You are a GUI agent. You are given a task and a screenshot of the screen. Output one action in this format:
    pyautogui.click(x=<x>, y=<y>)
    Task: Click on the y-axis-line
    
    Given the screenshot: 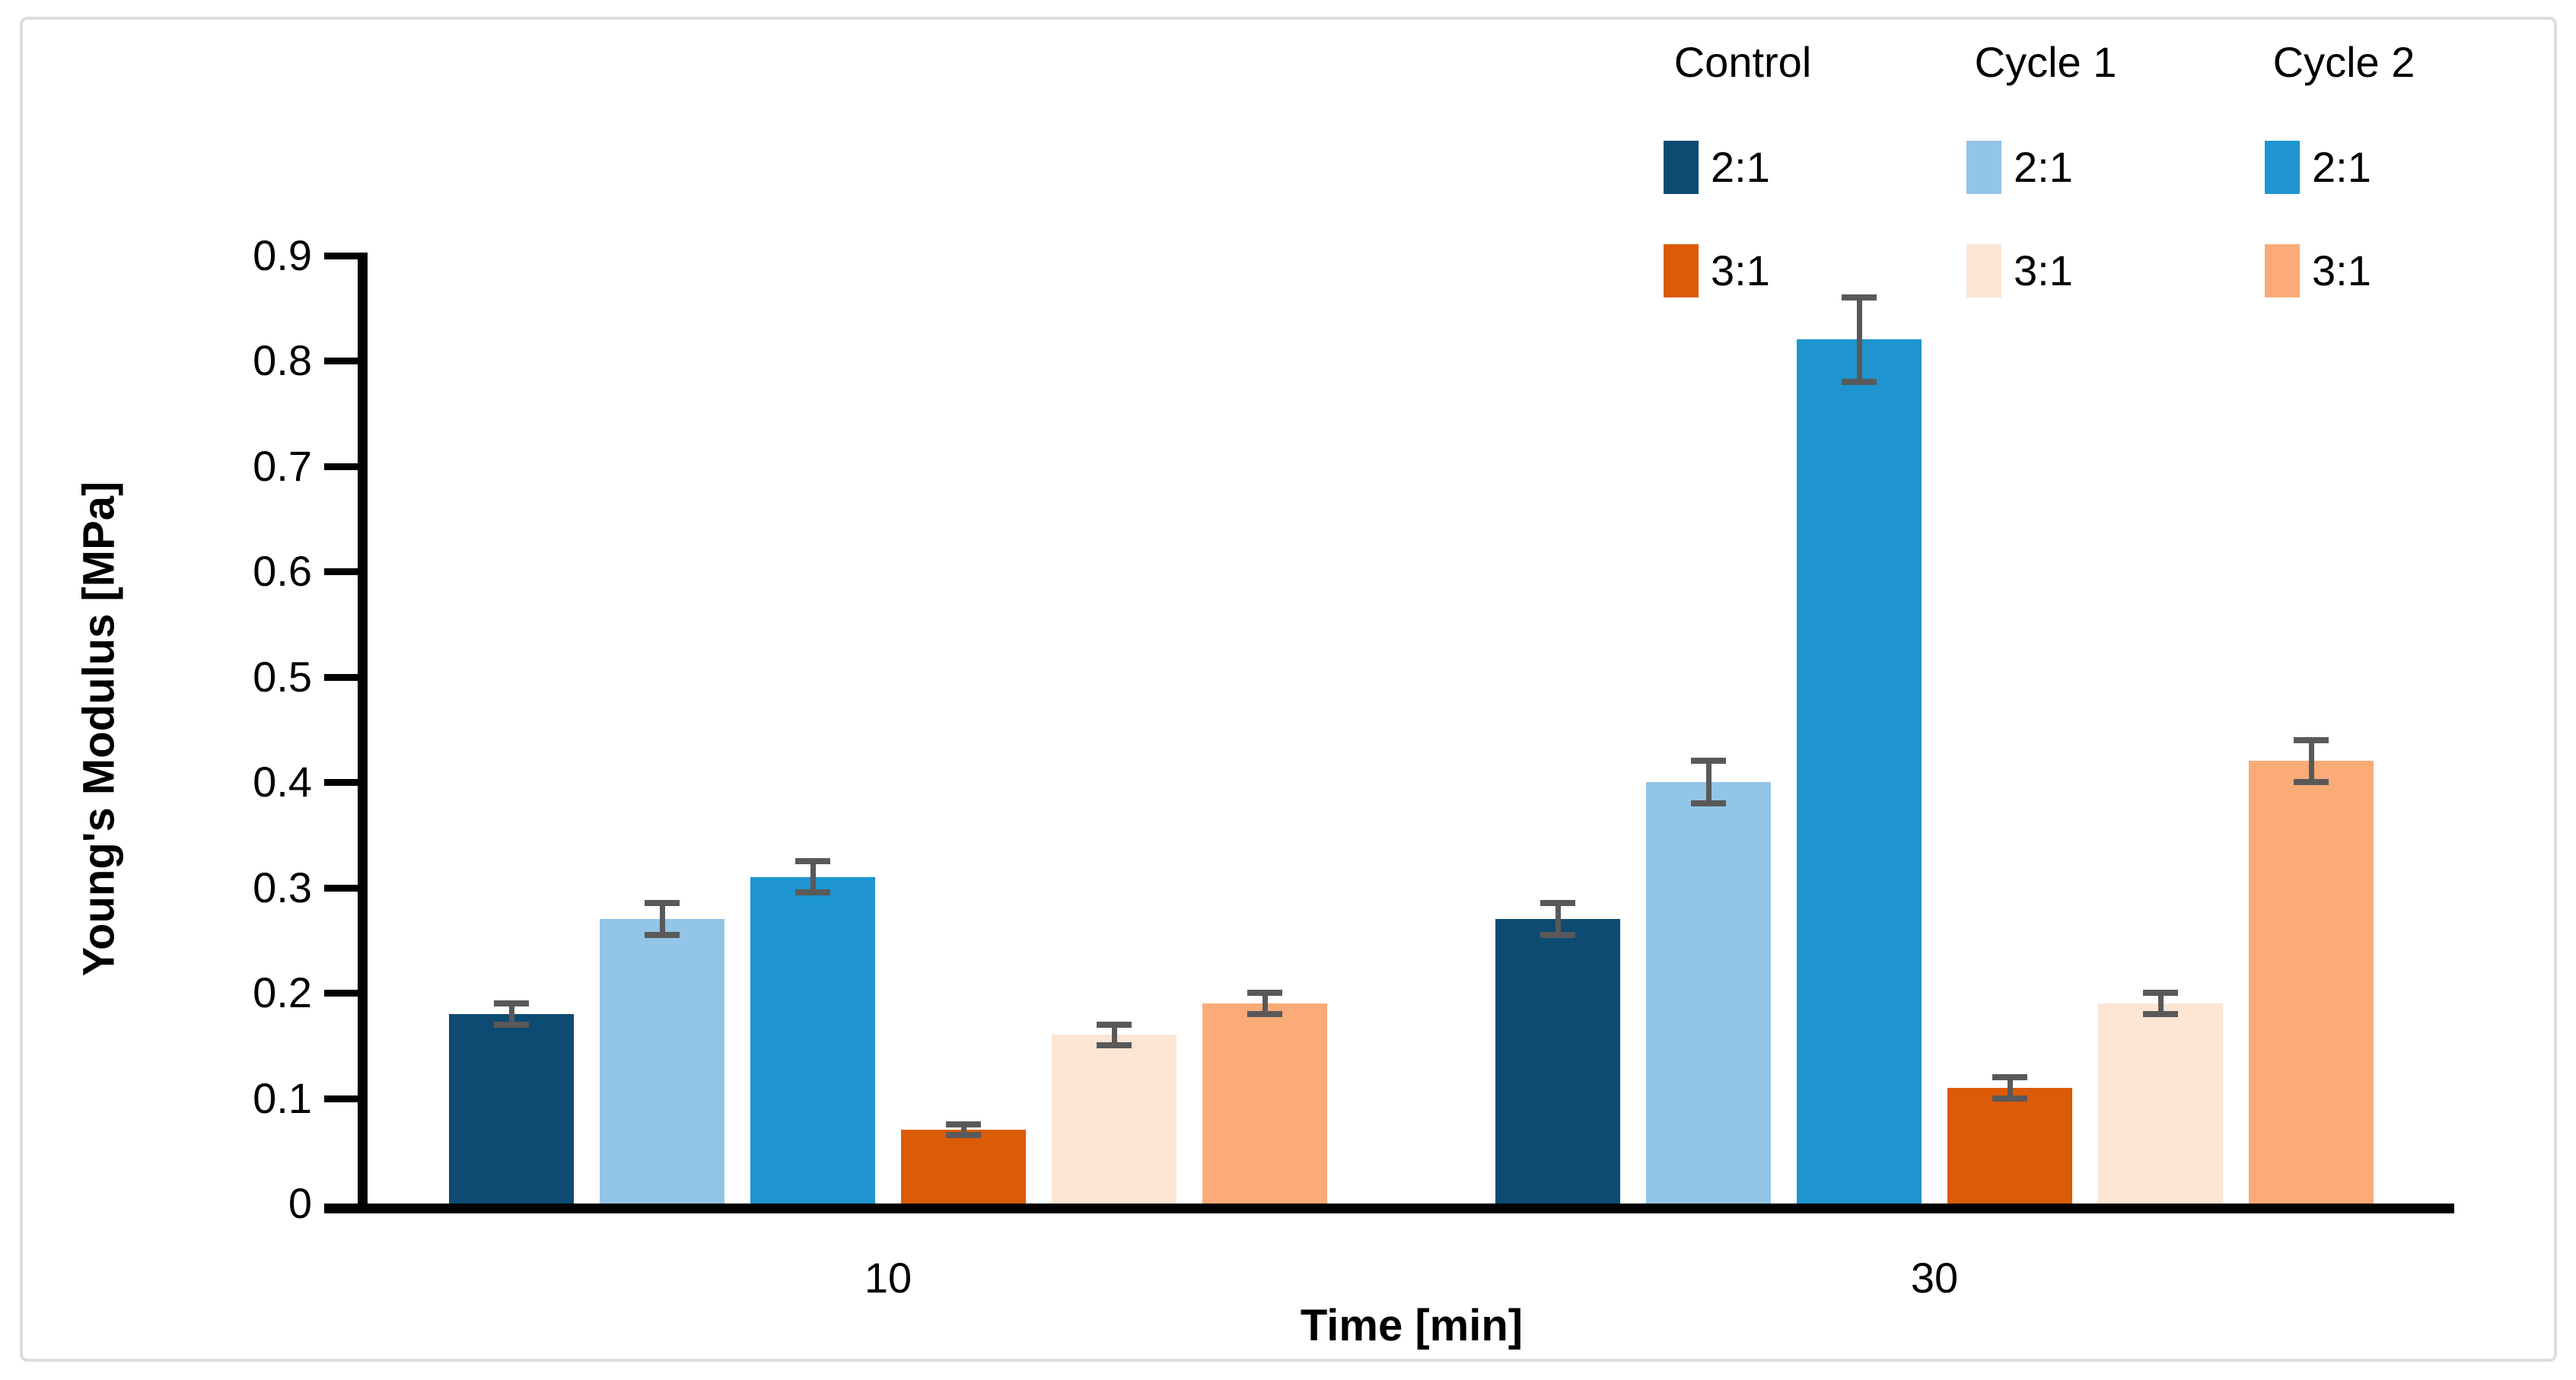 What is the action you would take?
    pyautogui.click(x=363, y=733)
    